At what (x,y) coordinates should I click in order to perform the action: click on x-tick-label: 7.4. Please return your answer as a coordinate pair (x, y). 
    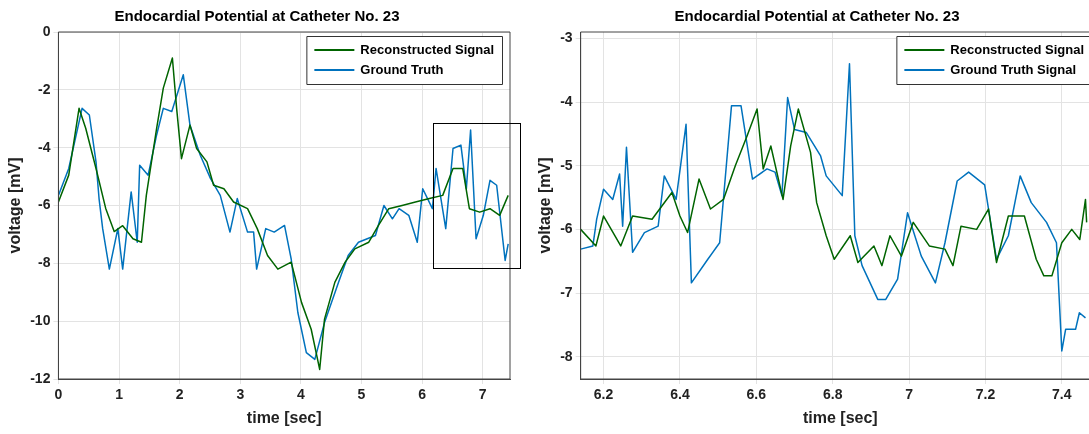
    Looking at the image, I should click on (1062, 394).